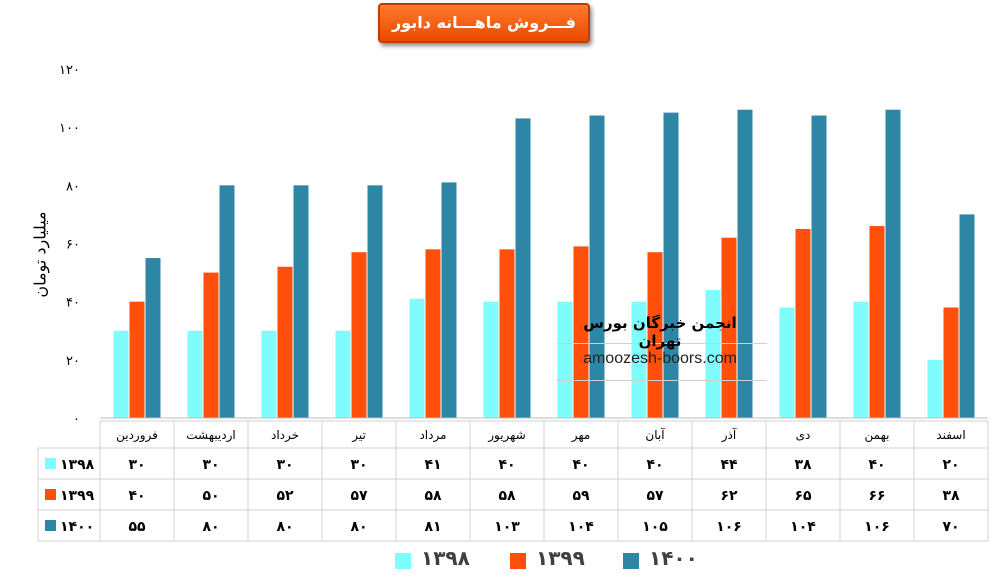 The width and height of the screenshot is (1003, 578). What do you see at coordinates (950, 465) in the screenshot?
I see `table-cell-value: ۲۰` at bounding box center [950, 465].